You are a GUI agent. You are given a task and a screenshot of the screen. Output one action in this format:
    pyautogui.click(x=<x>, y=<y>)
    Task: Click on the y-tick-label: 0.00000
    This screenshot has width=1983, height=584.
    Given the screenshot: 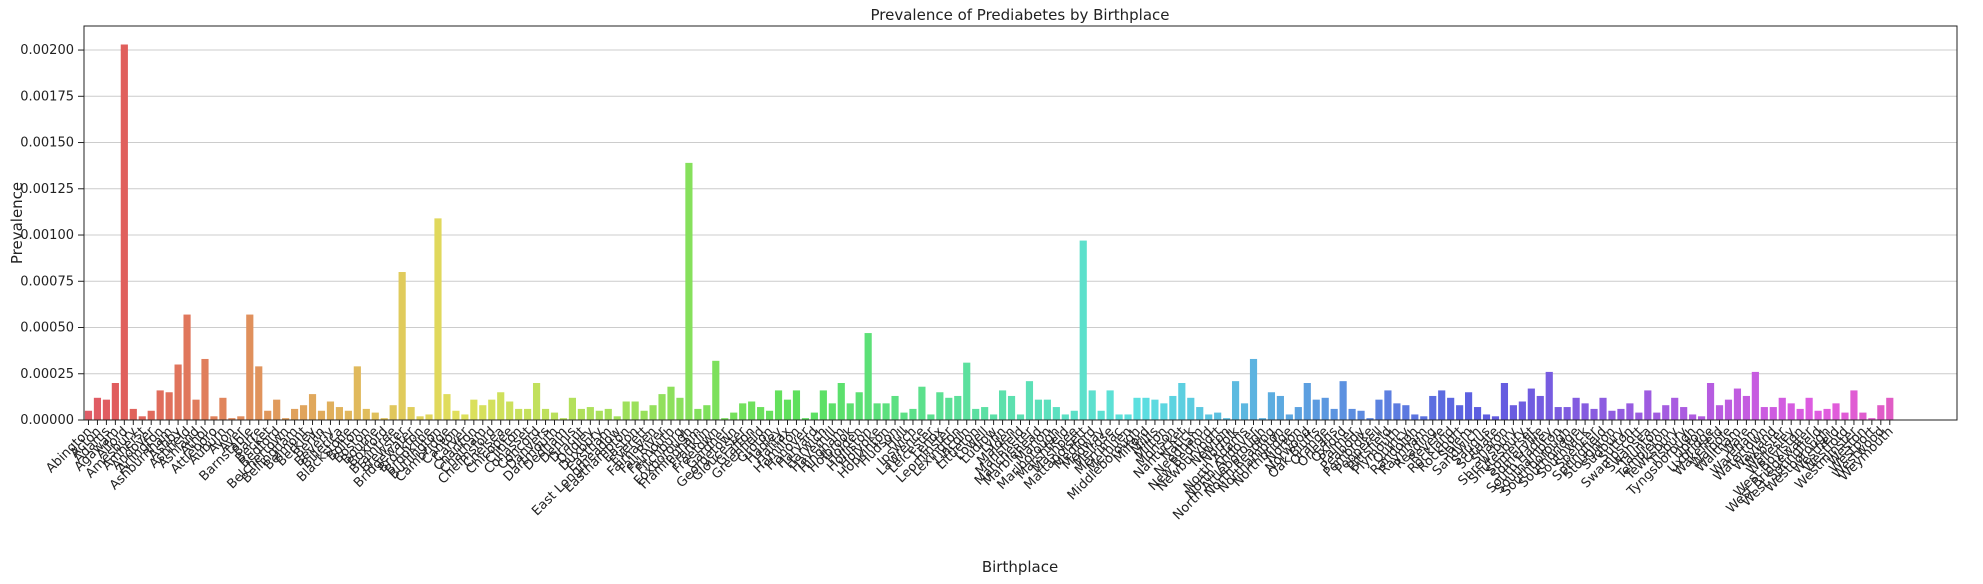 What is the action you would take?
    pyautogui.click(x=47, y=420)
    